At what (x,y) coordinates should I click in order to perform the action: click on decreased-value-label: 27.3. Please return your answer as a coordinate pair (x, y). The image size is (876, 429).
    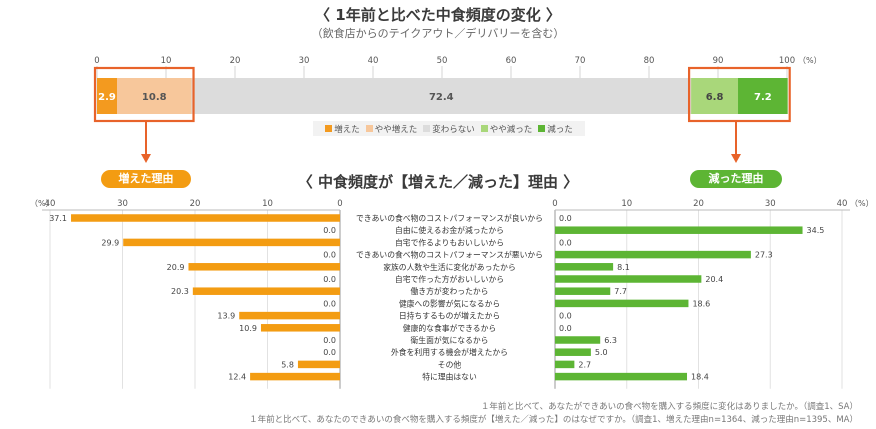
    Looking at the image, I should click on (764, 255).